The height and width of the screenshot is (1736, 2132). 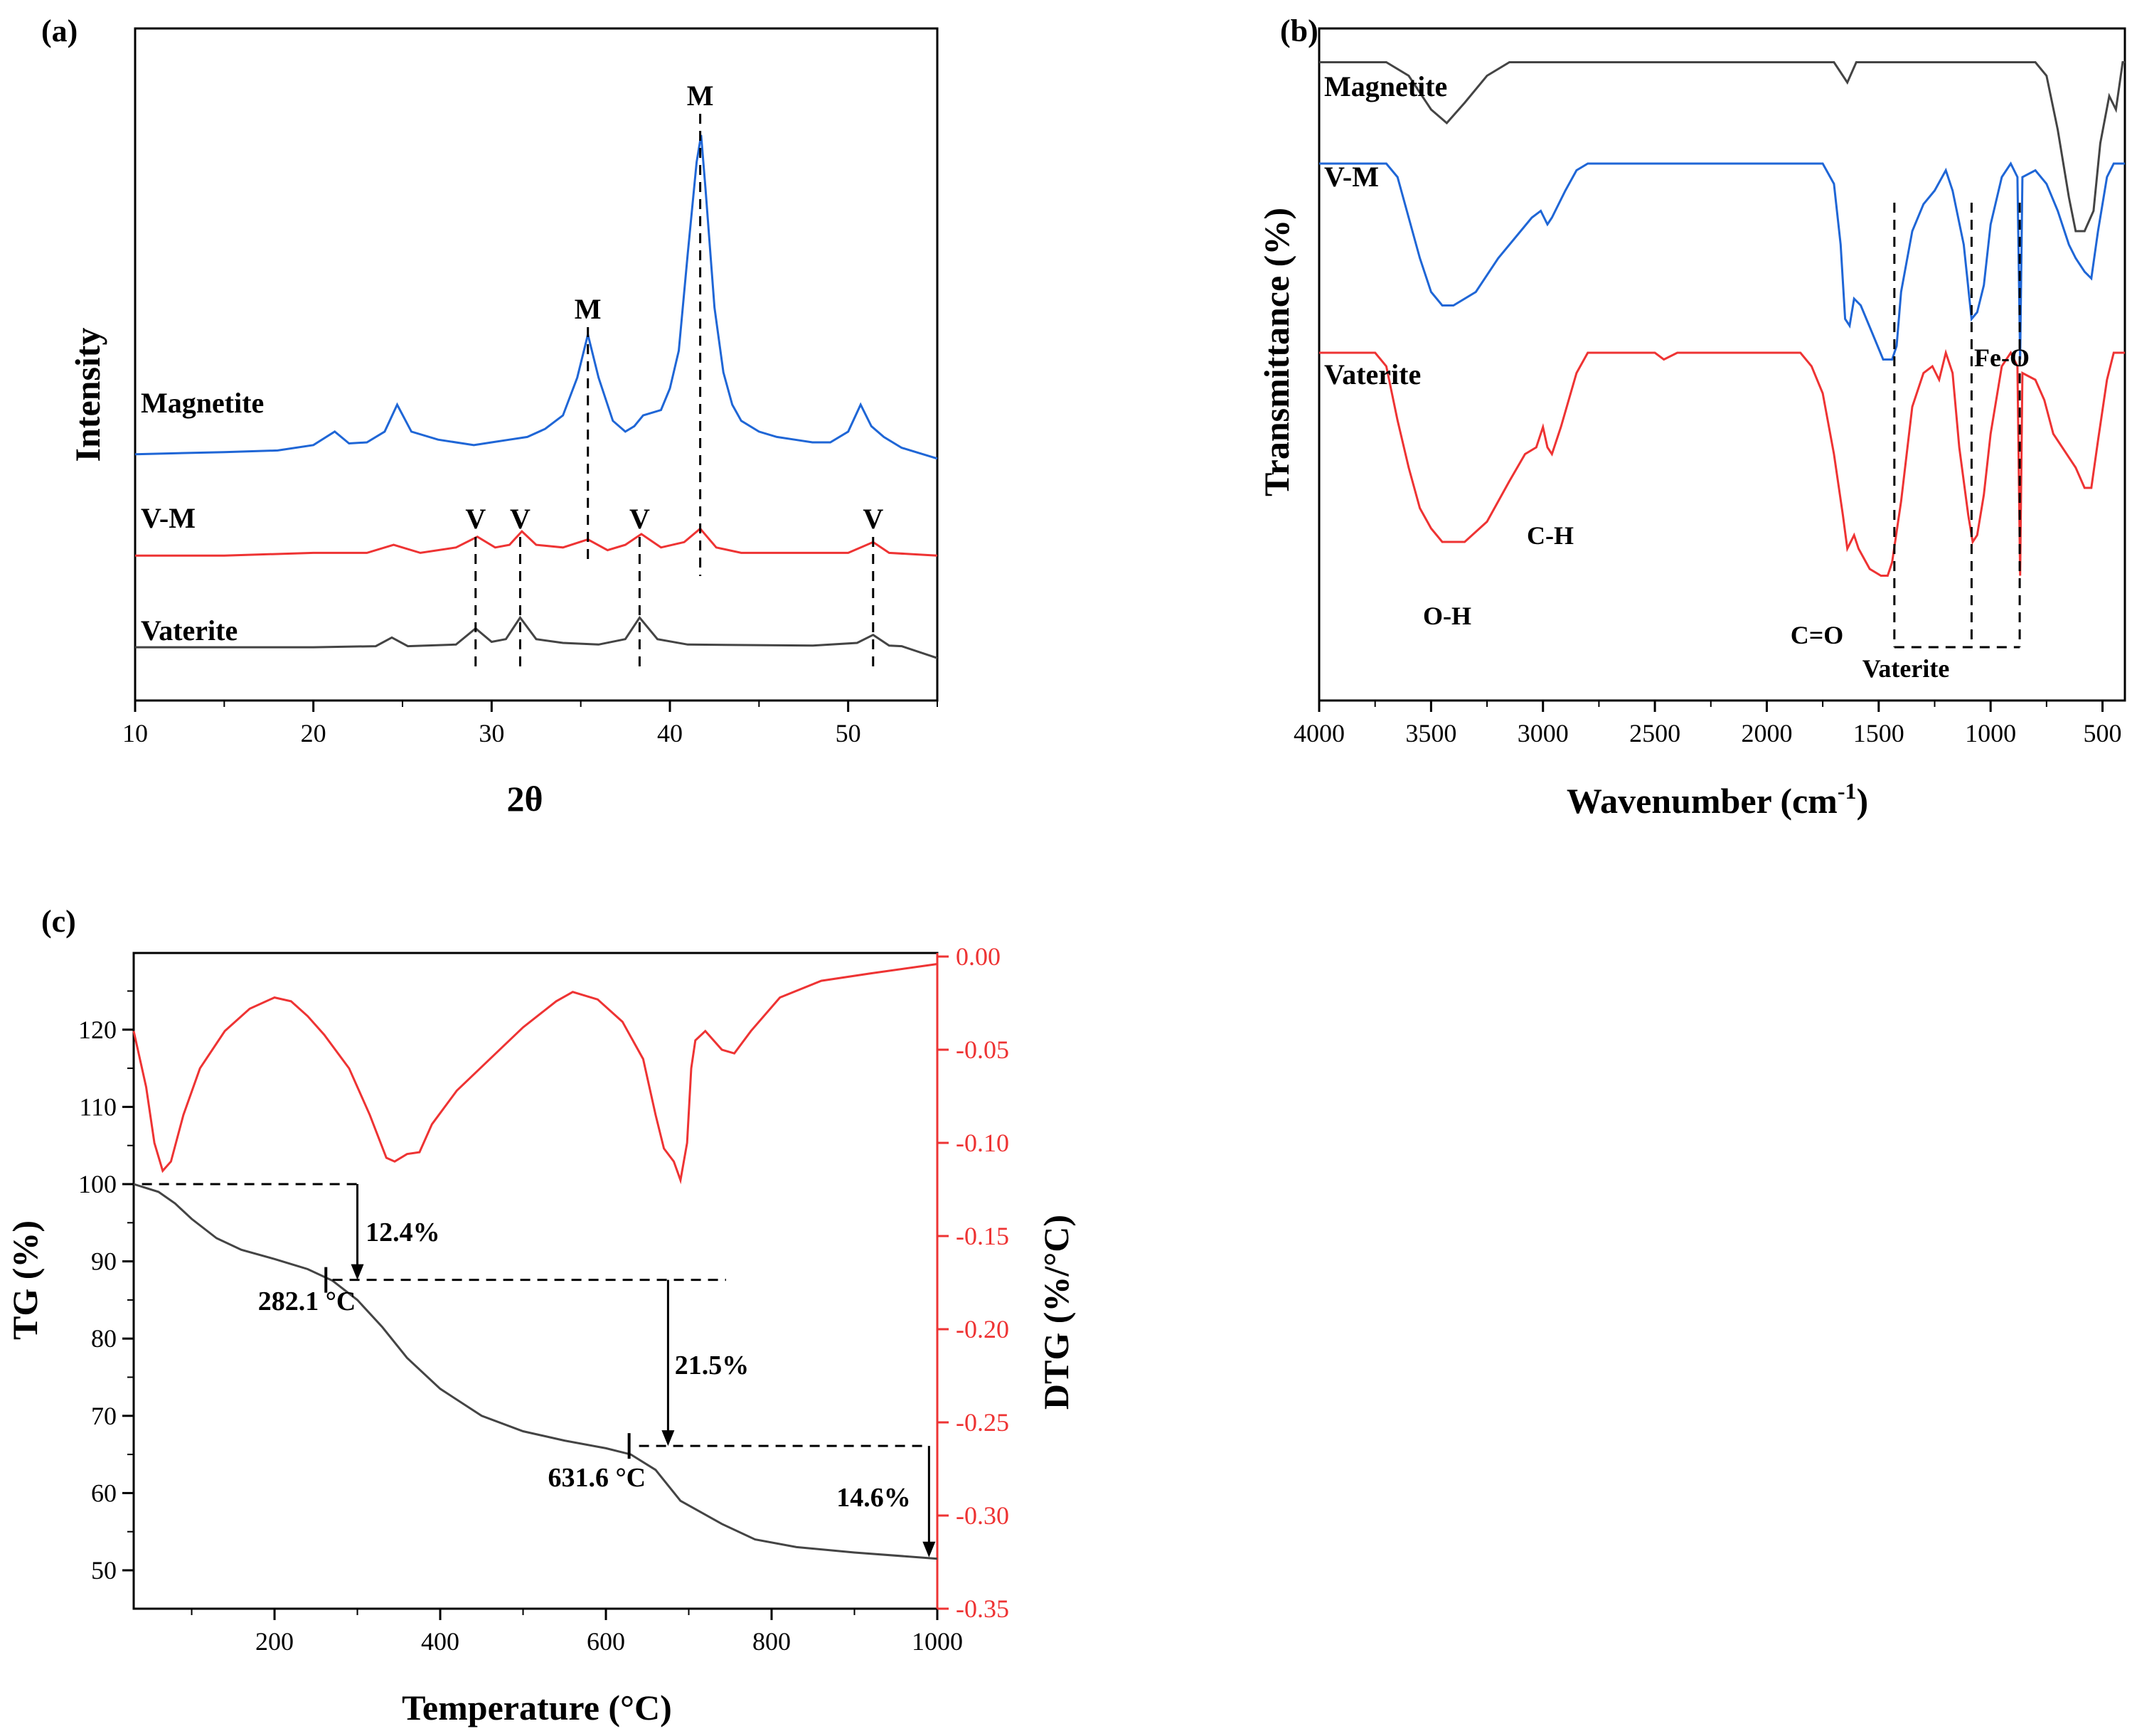 I want to click on panel-a-xtick-label: 50, so click(x=849, y=733).